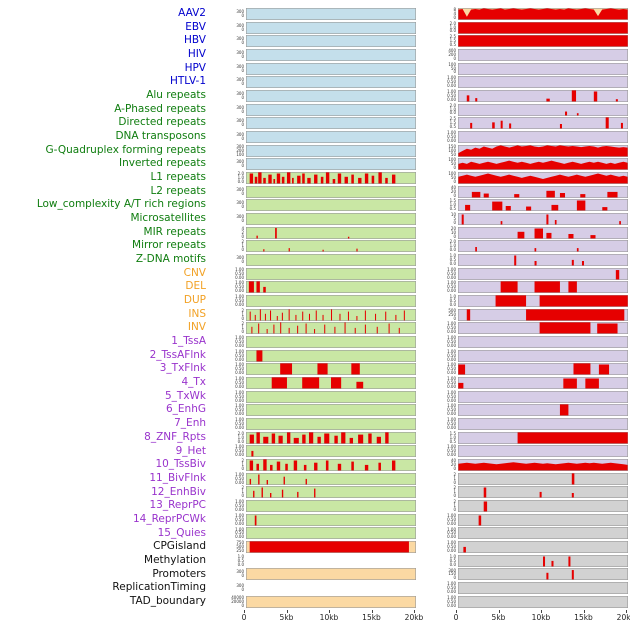 The image size is (630, 630). Describe the element at coordinates (227, 219) in the screenshot. I see `y-ticks-left-15: 300 0` at that location.